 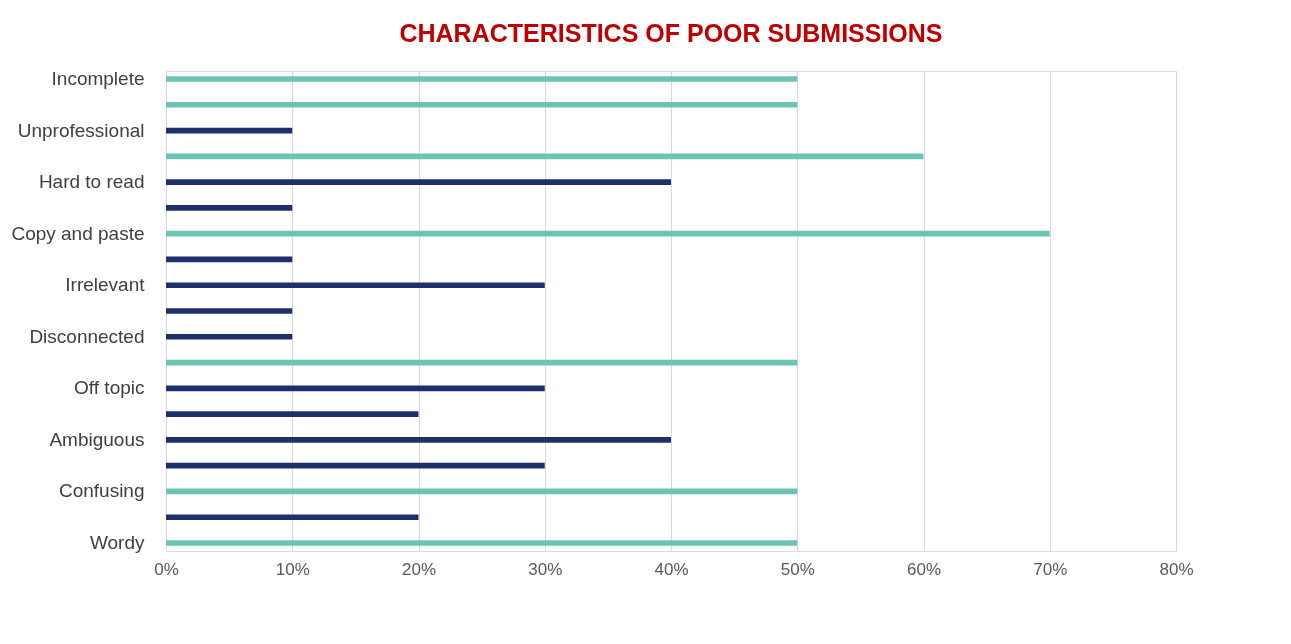 I want to click on y-tick-label: Off topic, so click(x=109, y=388).